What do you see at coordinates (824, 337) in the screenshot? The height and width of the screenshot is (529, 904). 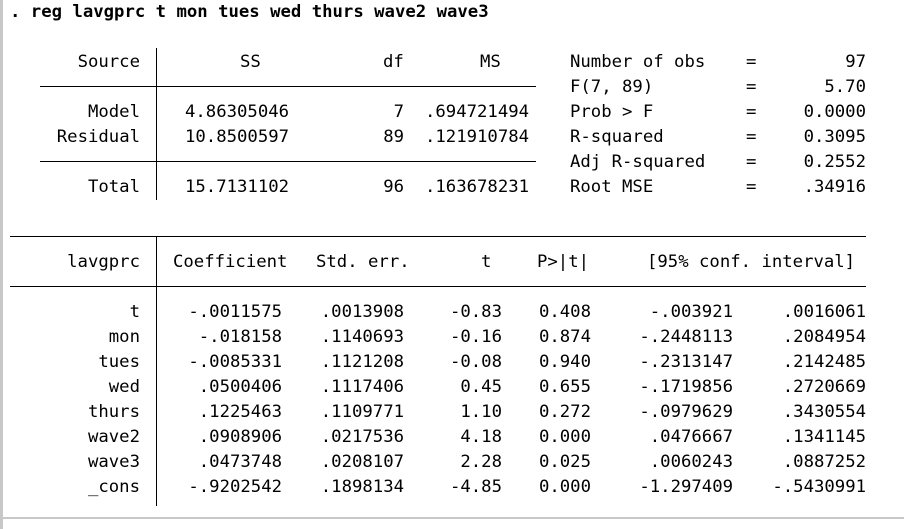 I see `coef-row-ci-upper: .2084954` at bounding box center [824, 337].